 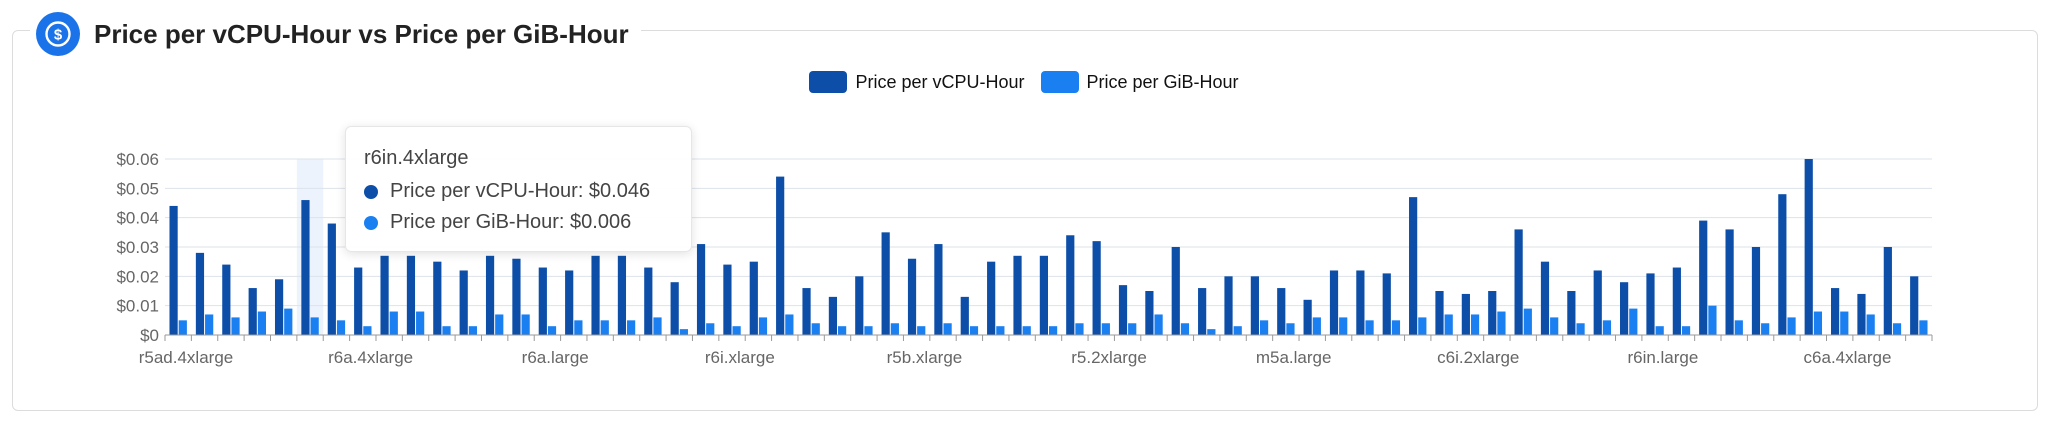 I want to click on x-tick-label: r6a.4xlarge, so click(x=370, y=357).